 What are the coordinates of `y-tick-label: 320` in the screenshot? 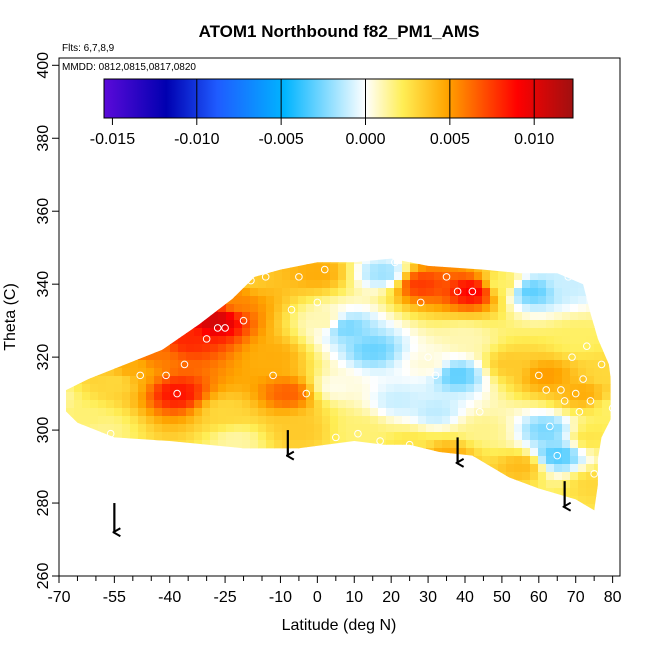 It's located at (43, 357).